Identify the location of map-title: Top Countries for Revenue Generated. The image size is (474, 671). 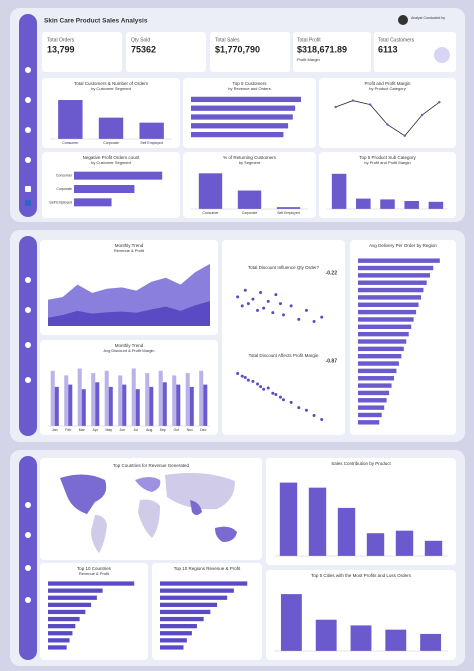
(151, 465).